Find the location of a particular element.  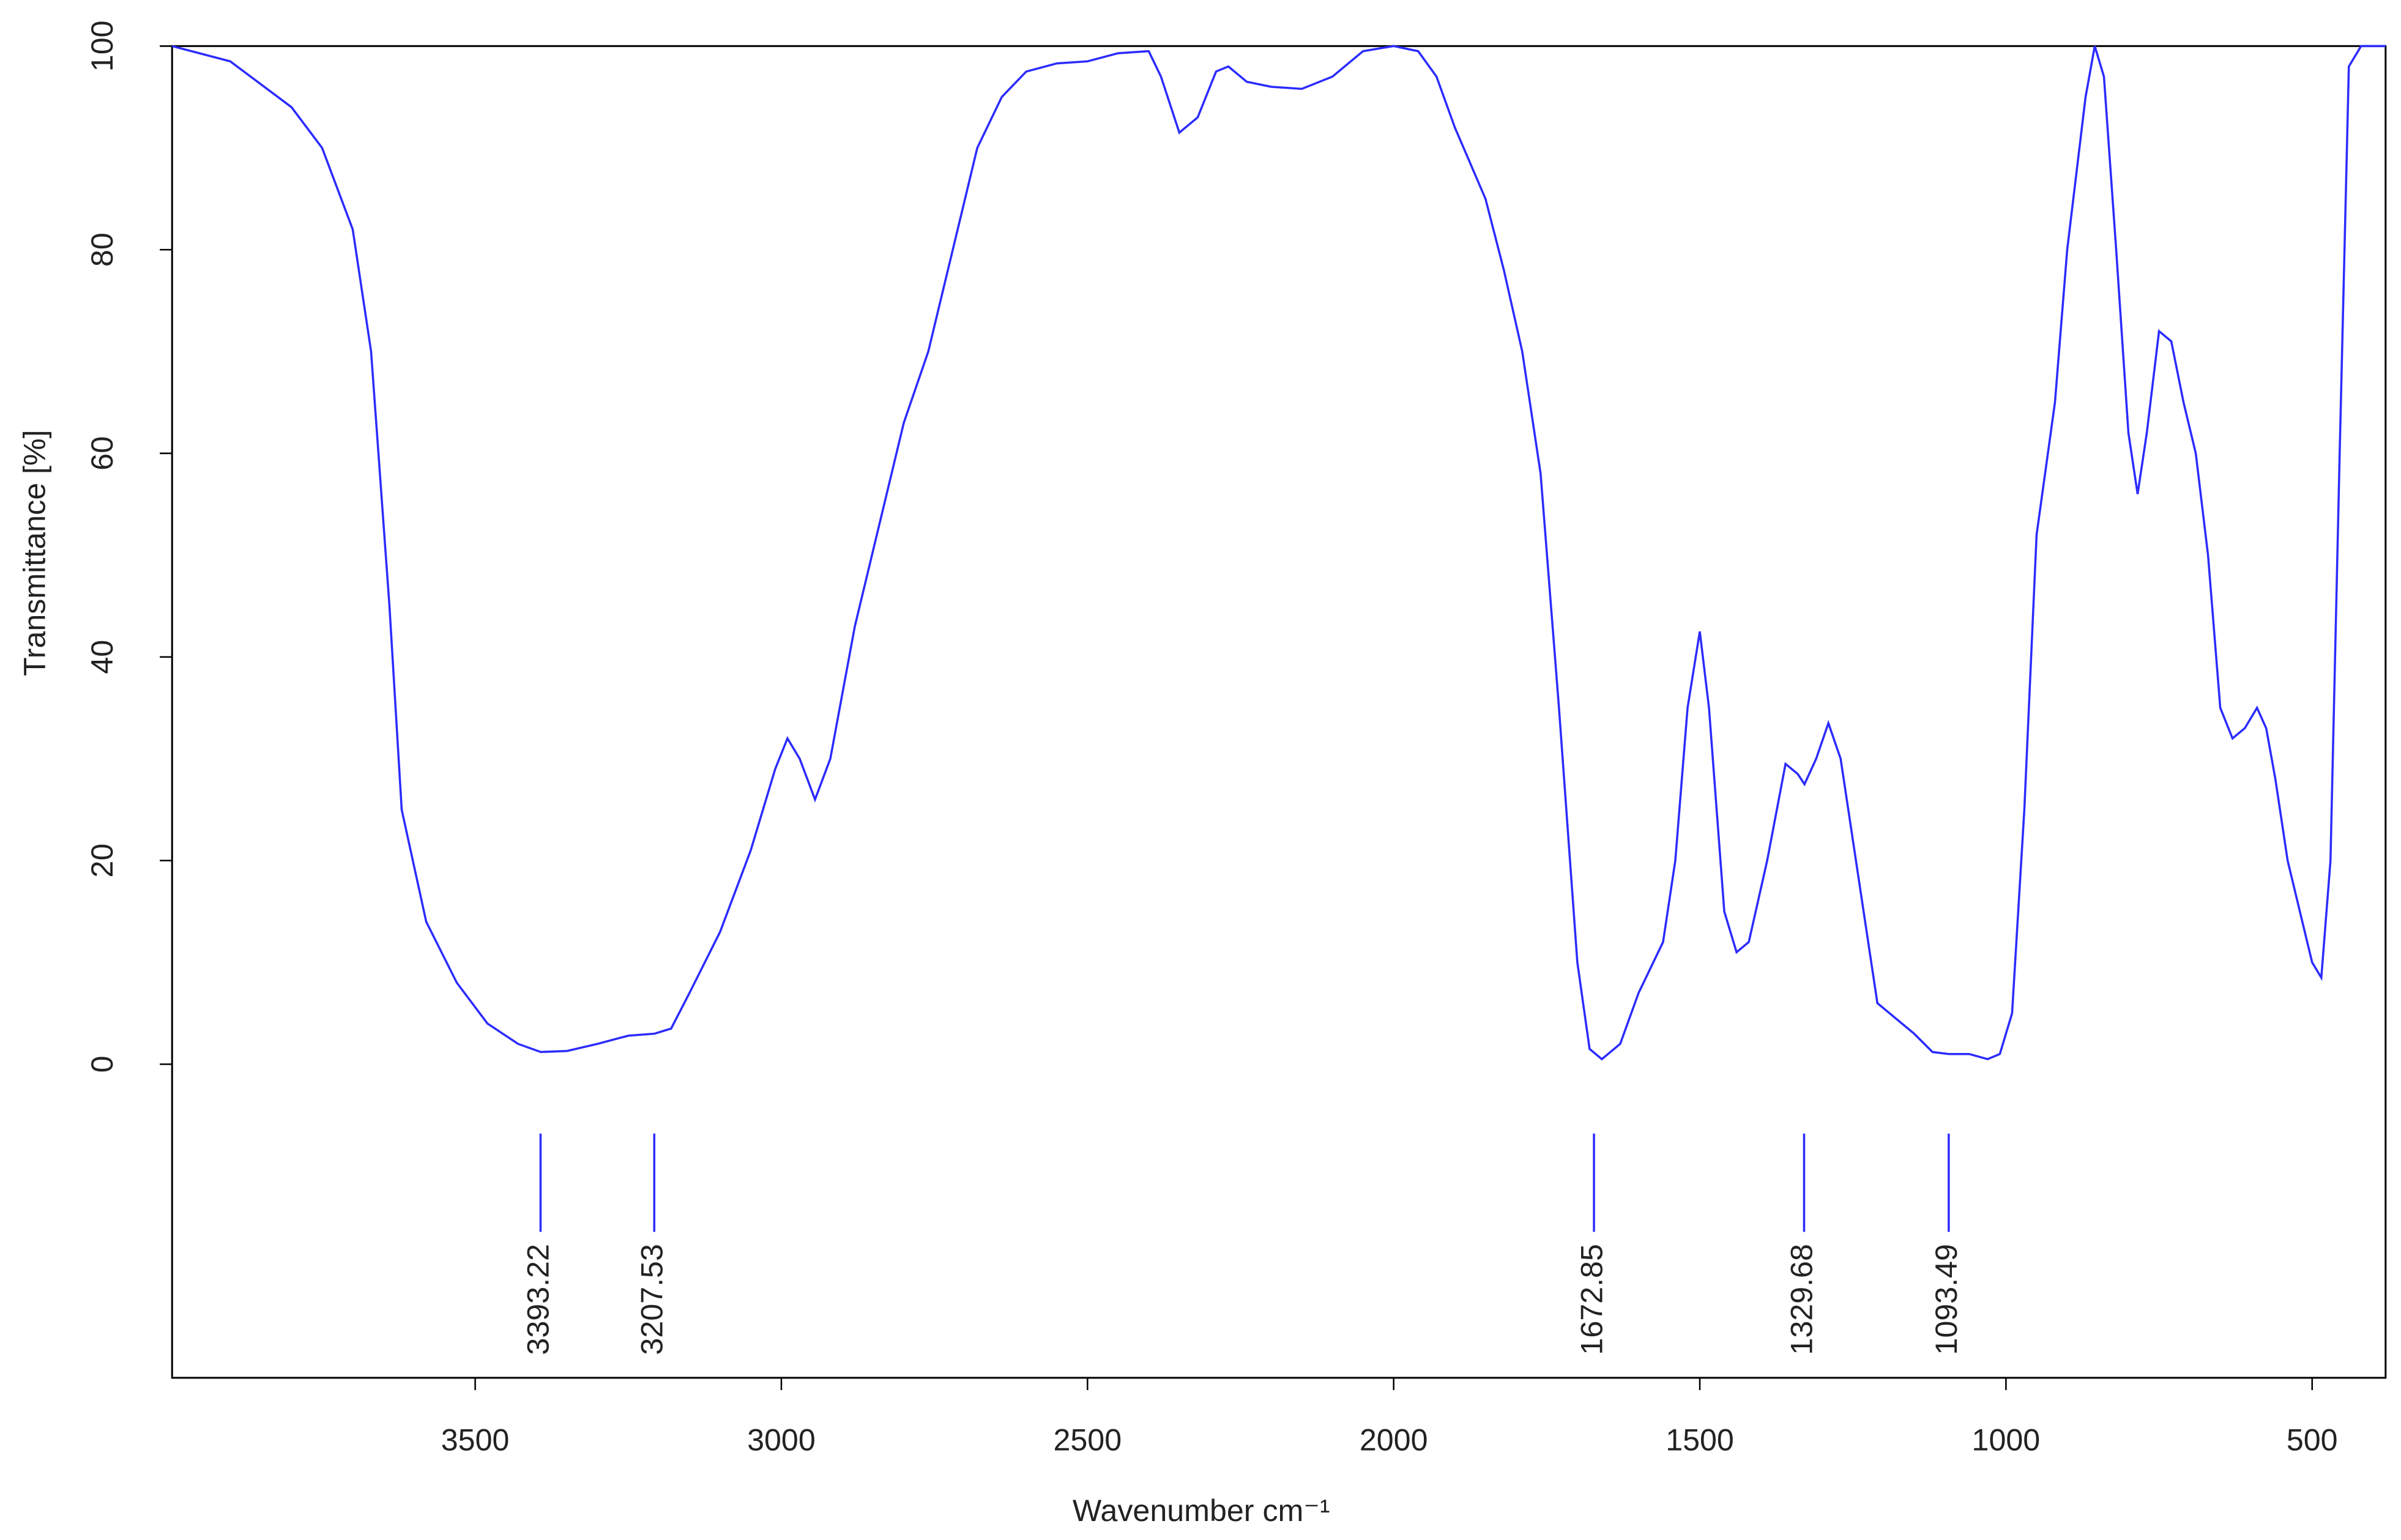

peak-label: 3393.22 is located at coordinates (538, 1299).